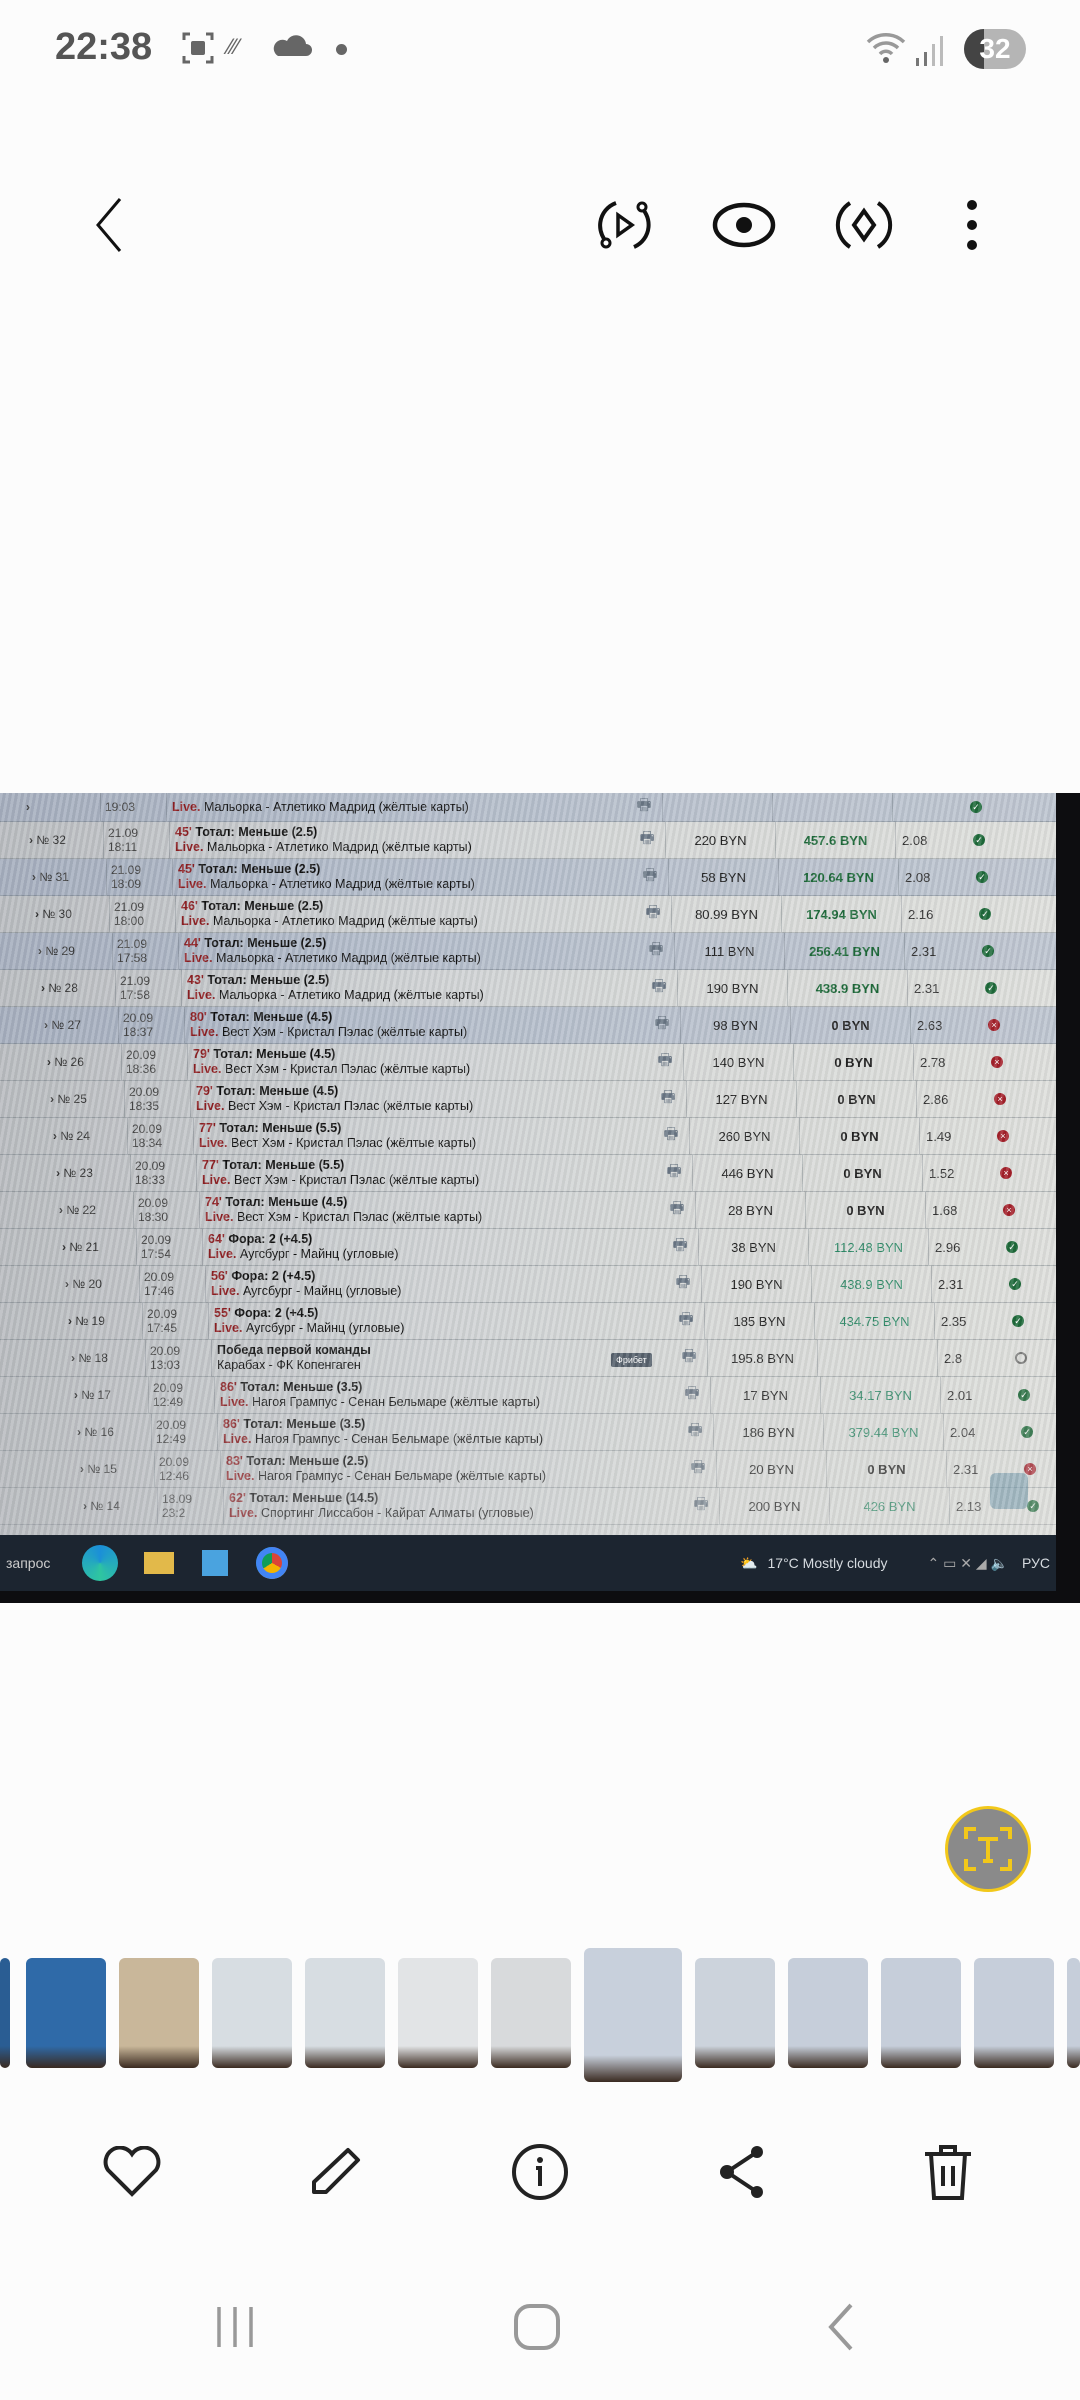  What do you see at coordinates (163, 1173) in the screenshot?
I see `bet-datetime: 20.09 18:33` at bounding box center [163, 1173].